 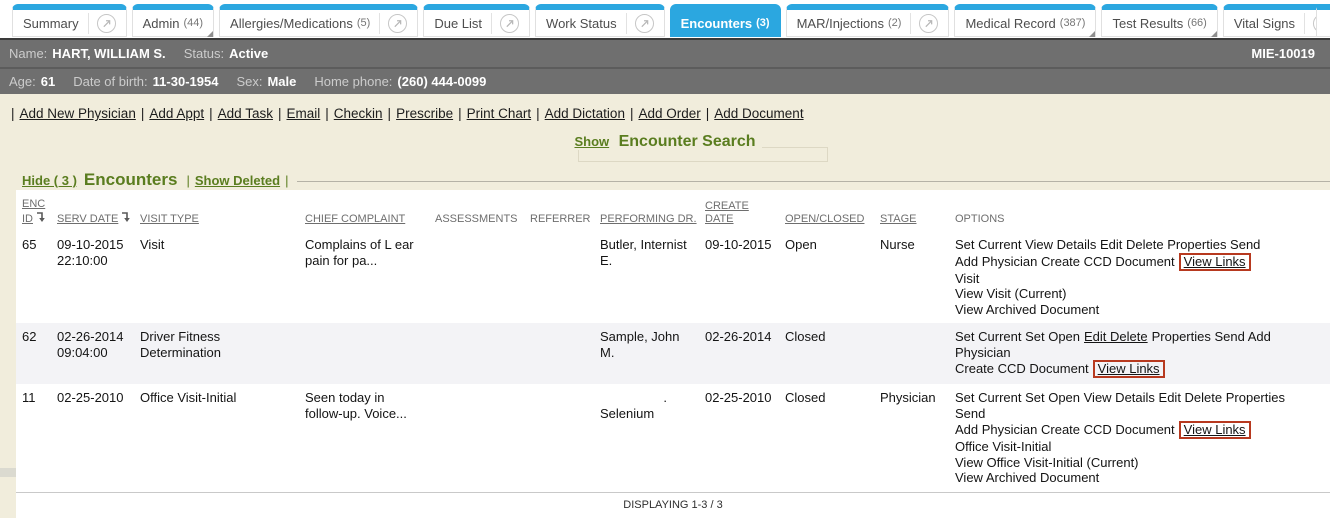 I want to click on tab-due-list: Due List, so click(x=477, y=20).